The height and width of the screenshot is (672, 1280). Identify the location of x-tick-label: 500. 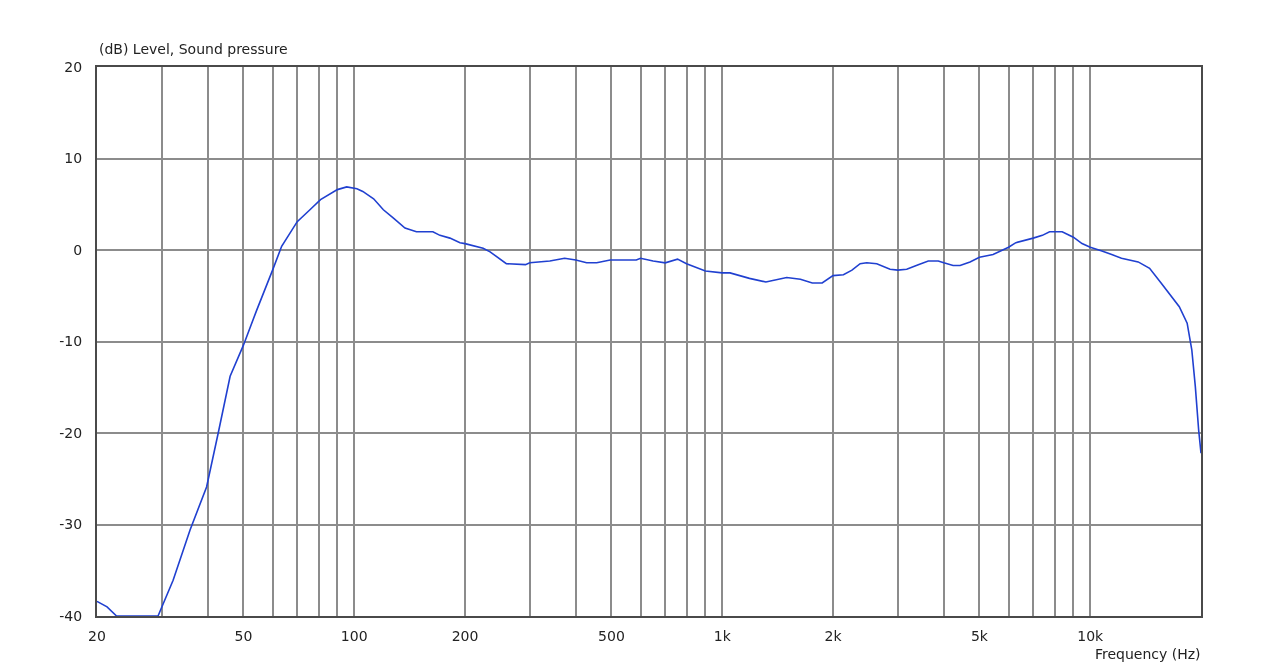
(611, 635).